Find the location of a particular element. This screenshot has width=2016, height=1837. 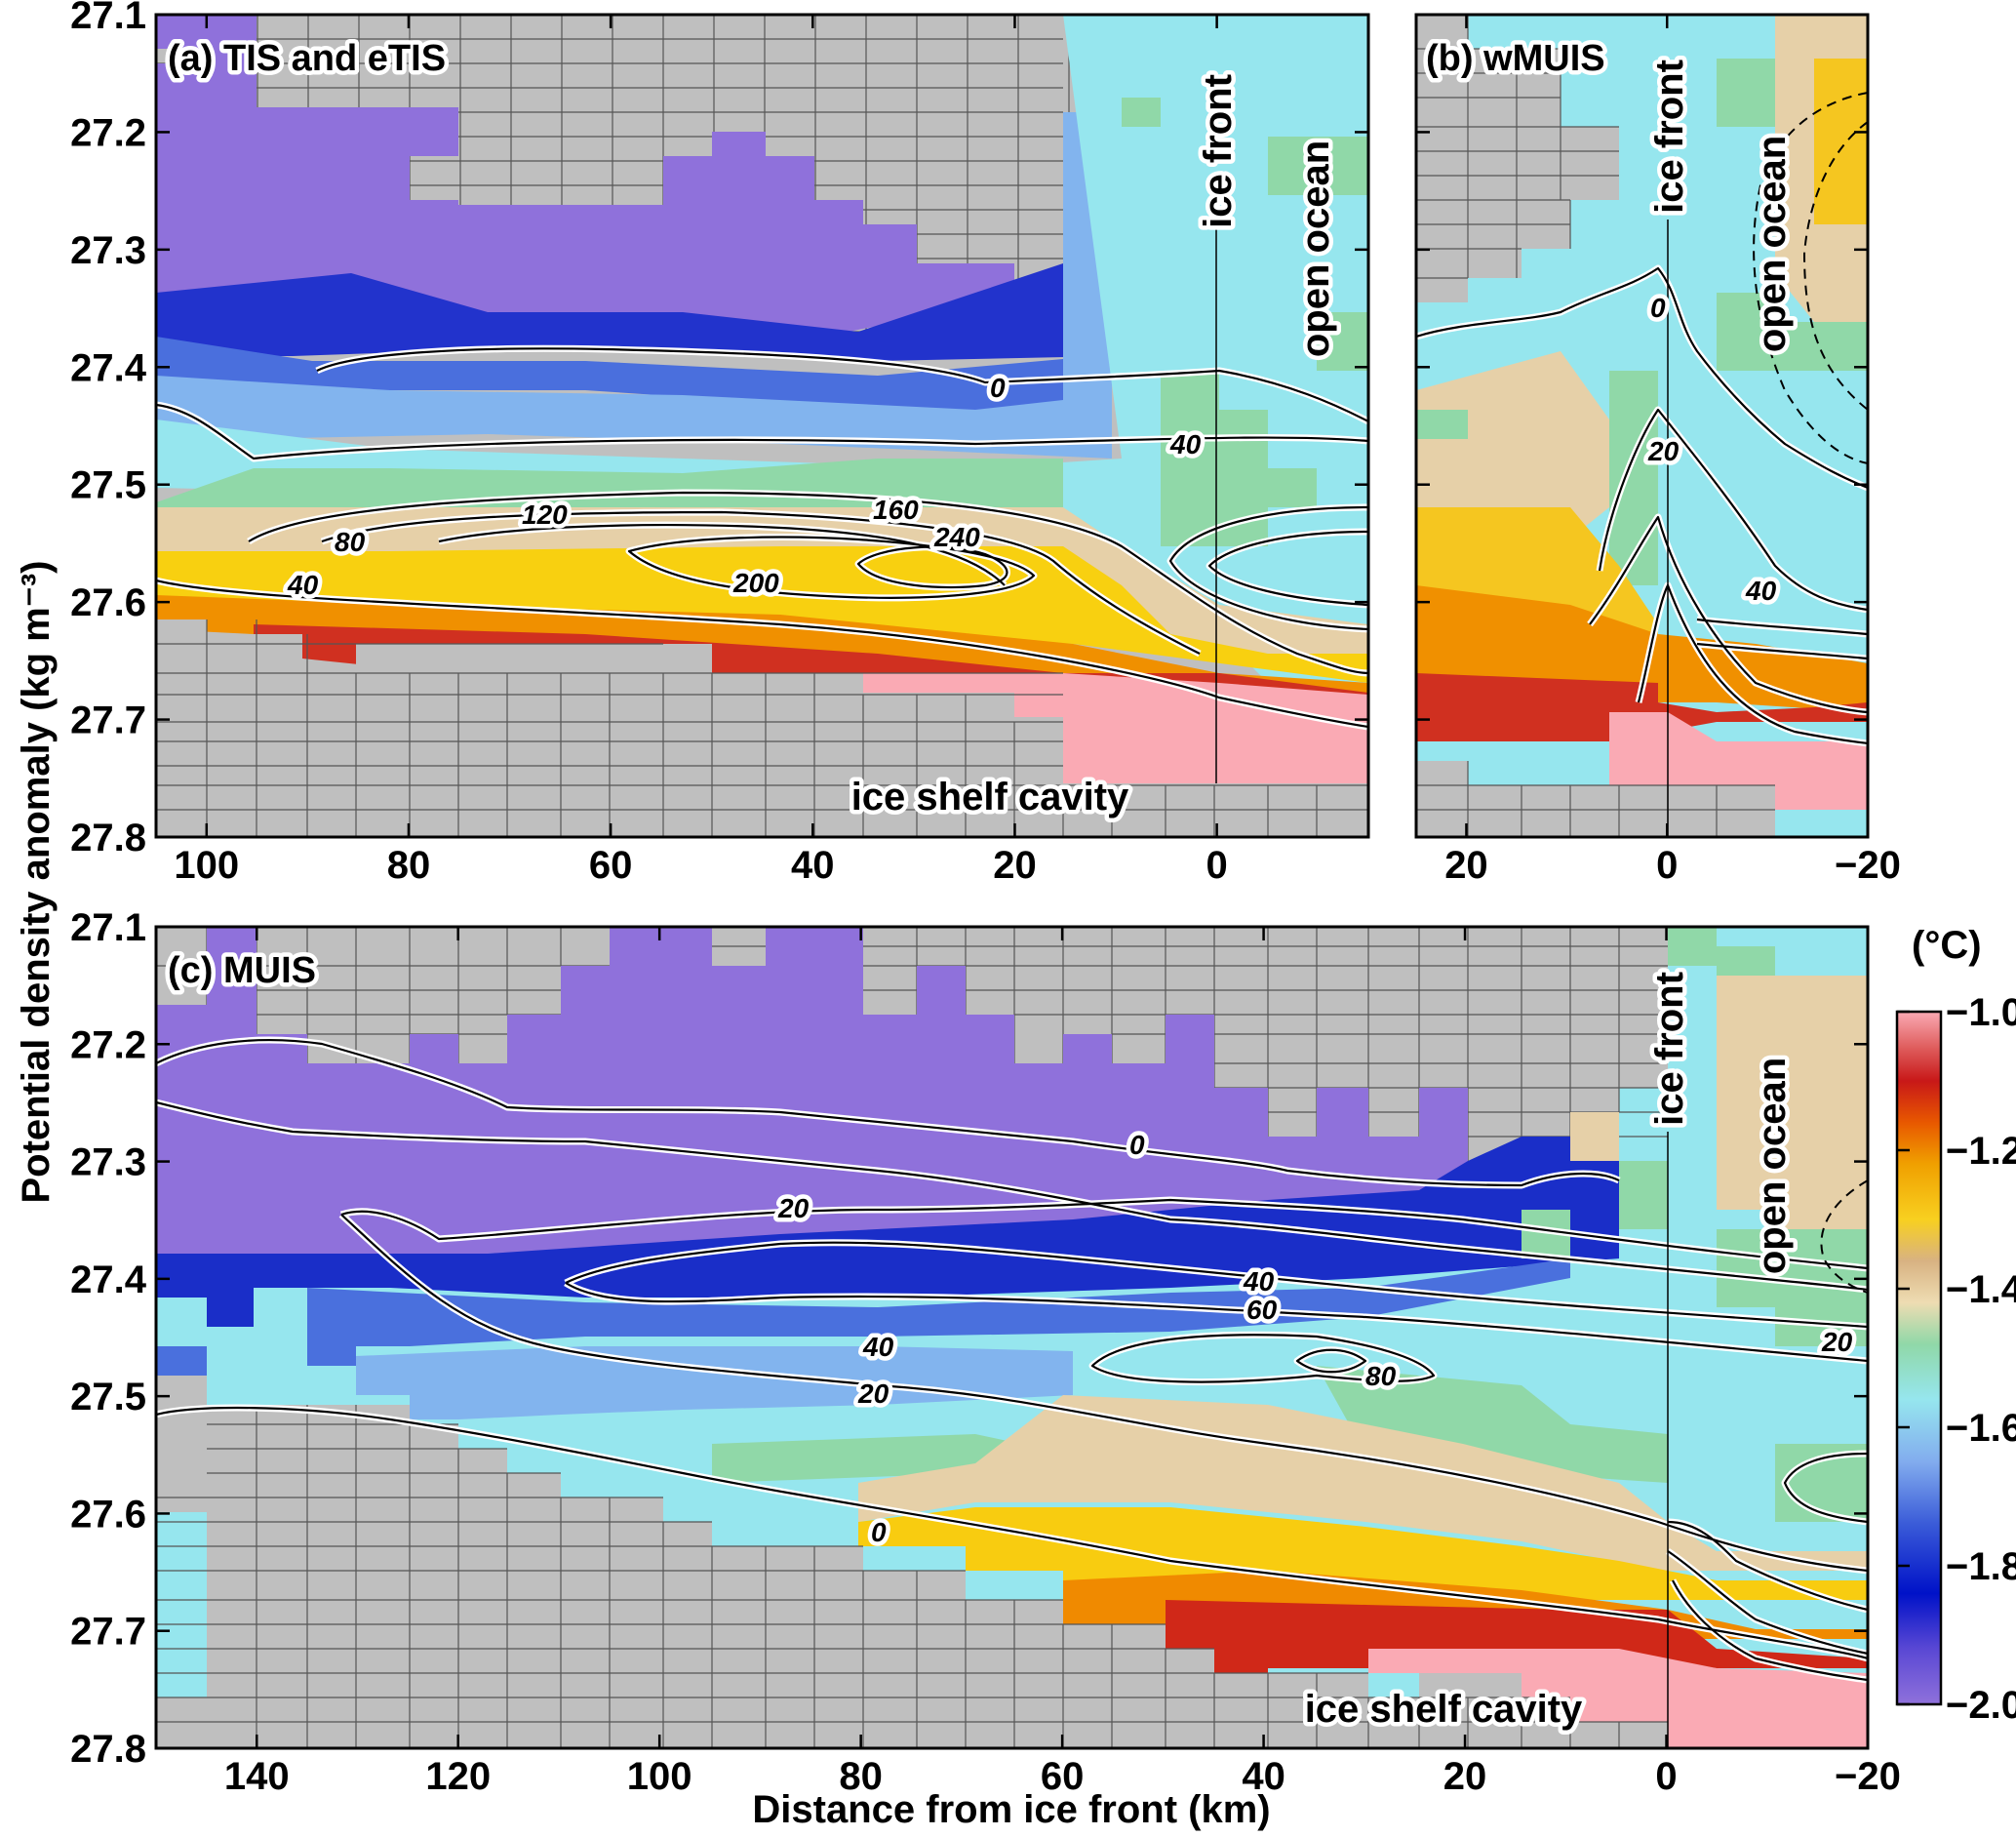

panel-b-contour-label: 20 is located at coordinates (1663, 451).